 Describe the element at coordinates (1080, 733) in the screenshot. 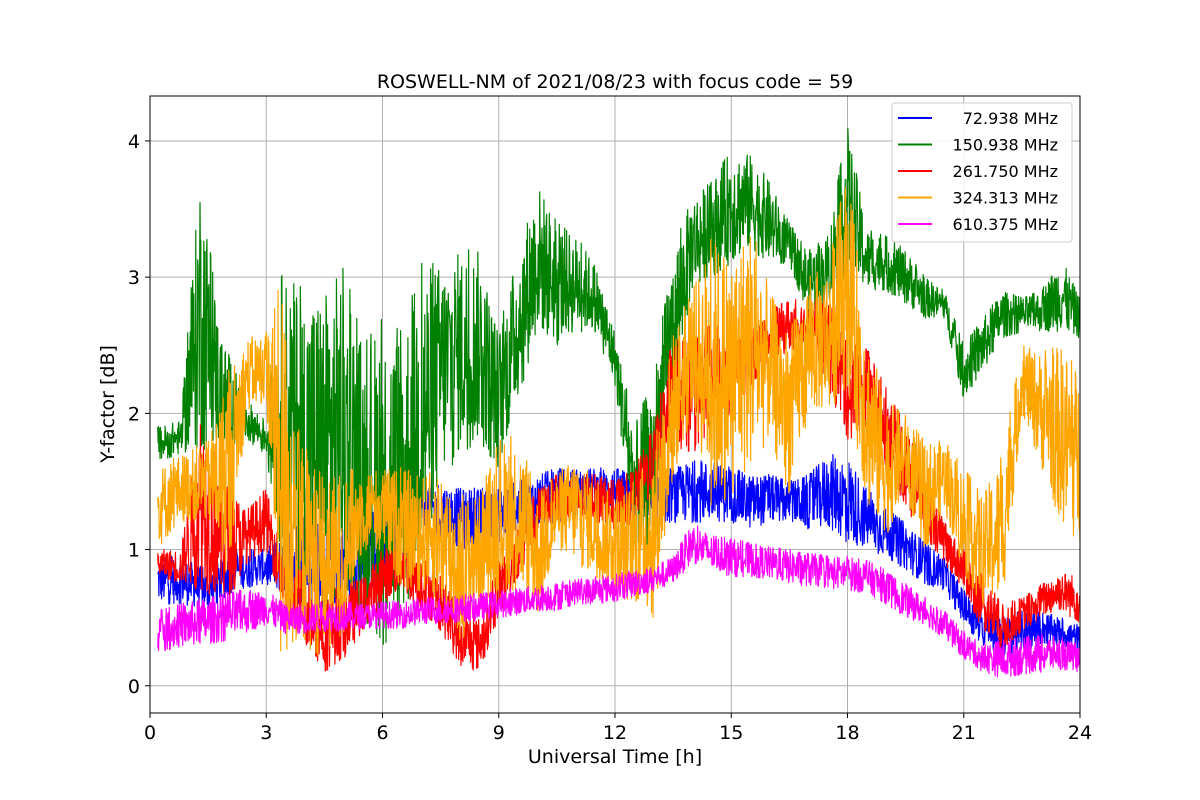

I see `x-tick-label: 24` at that location.